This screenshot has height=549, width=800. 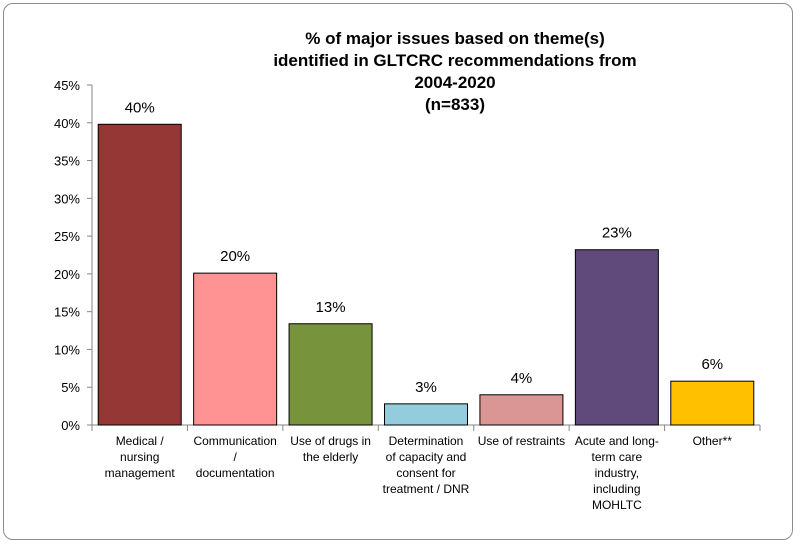 What do you see at coordinates (139, 441) in the screenshot?
I see `x-tick-label-line: Medical /` at bounding box center [139, 441].